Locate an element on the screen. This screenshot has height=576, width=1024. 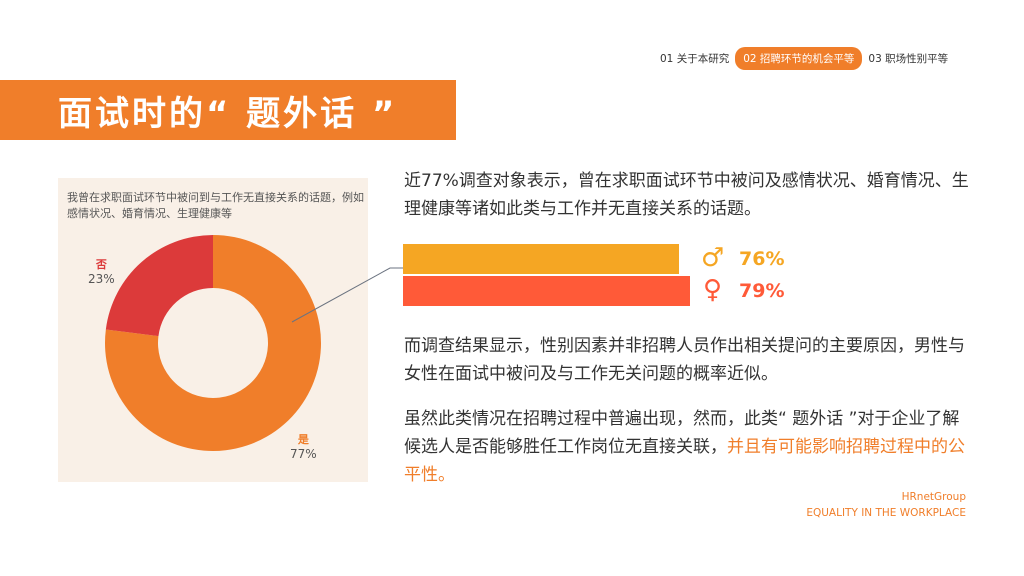
donut-slice-yes is located at coordinates (213, 343).